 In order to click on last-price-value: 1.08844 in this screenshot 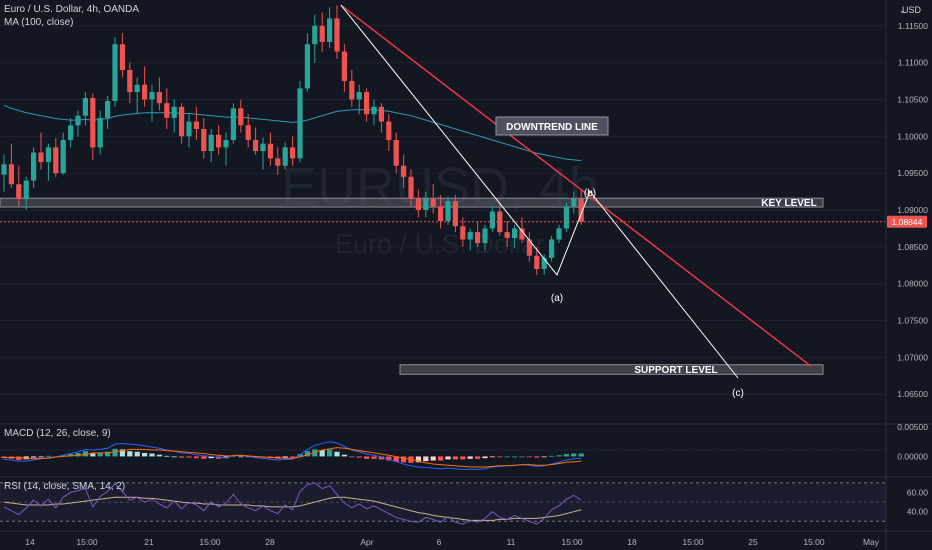, I will do `click(907, 222)`.